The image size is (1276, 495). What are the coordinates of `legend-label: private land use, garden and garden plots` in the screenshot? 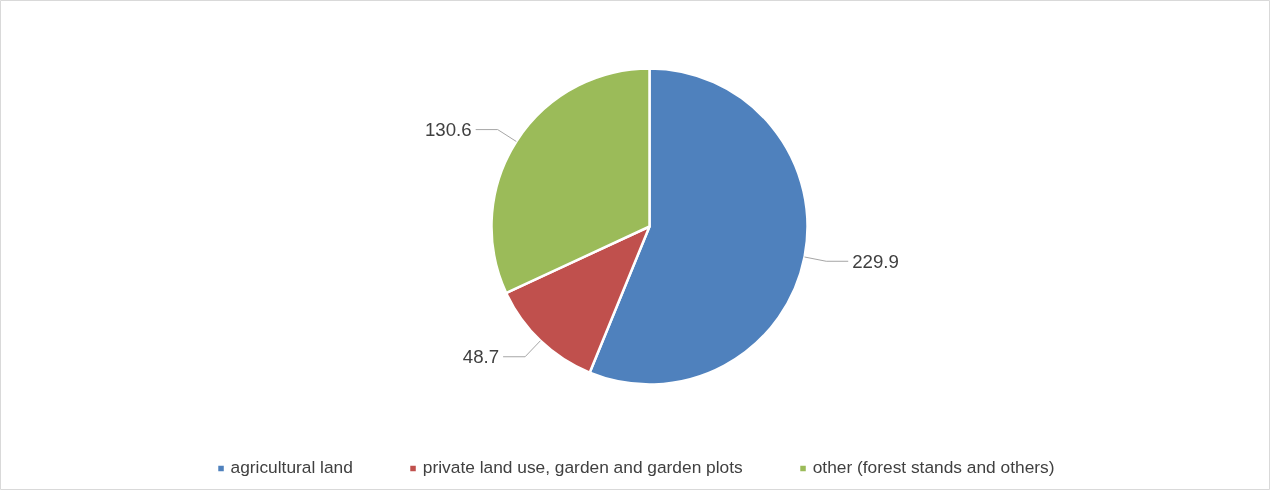 It's located at (582, 467).